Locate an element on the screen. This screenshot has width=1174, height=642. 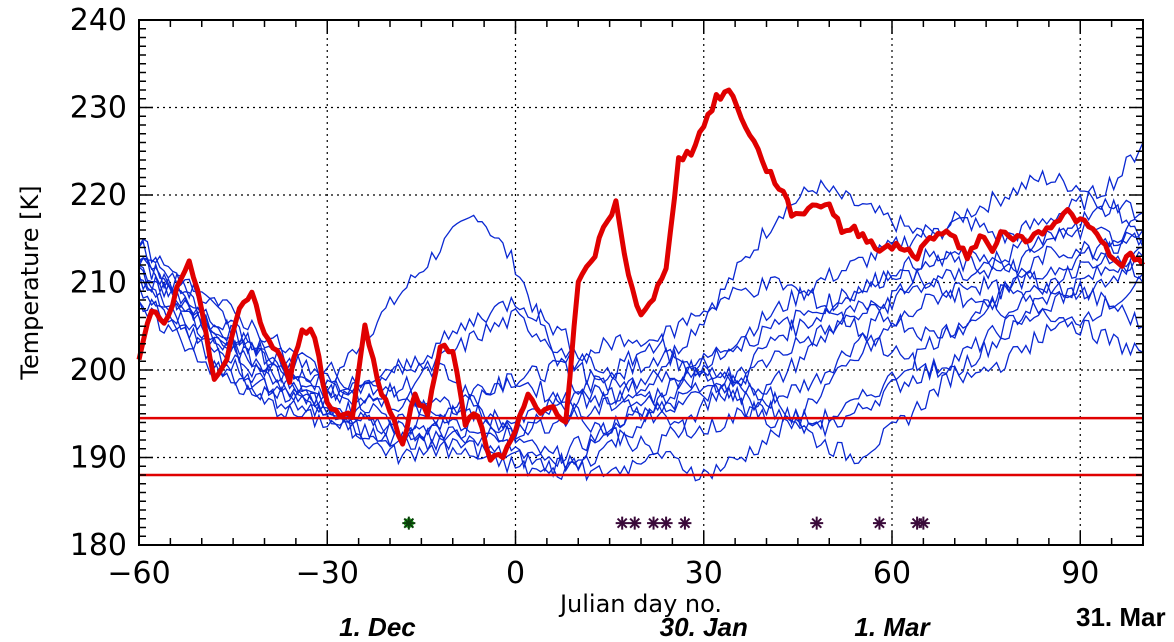
event-markers is located at coordinates (666, 523).